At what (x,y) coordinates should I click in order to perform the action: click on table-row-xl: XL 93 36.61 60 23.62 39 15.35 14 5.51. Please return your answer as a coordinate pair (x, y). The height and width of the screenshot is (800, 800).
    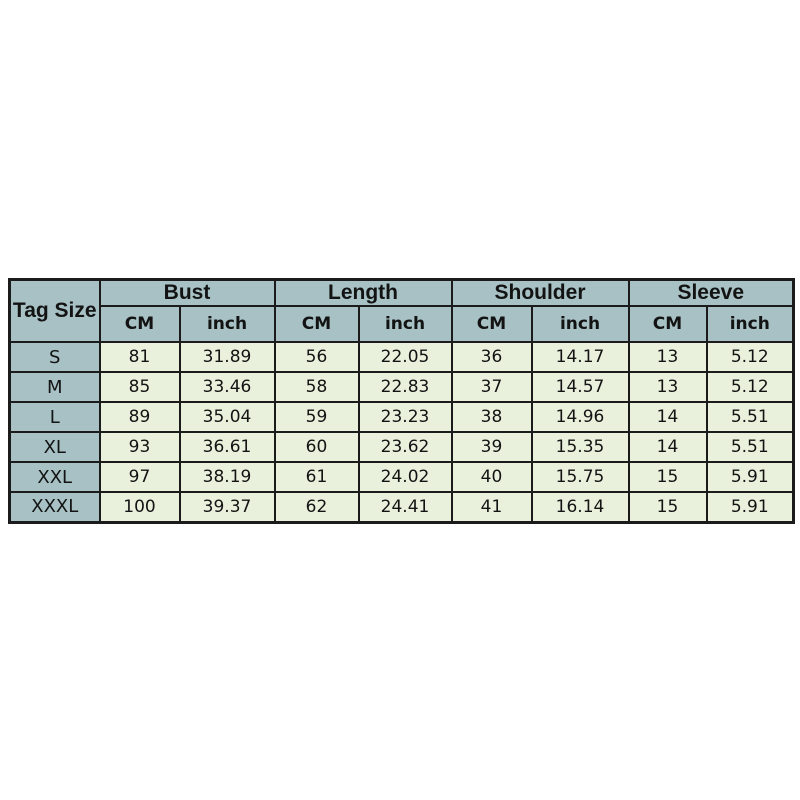
    Looking at the image, I should click on (401, 447).